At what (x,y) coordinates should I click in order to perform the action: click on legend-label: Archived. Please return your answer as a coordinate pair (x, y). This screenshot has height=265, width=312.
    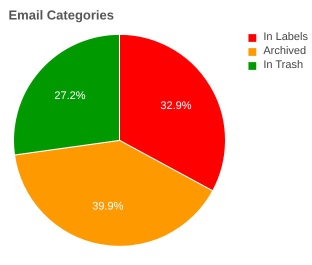
    Looking at the image, I should click on (284, 51).